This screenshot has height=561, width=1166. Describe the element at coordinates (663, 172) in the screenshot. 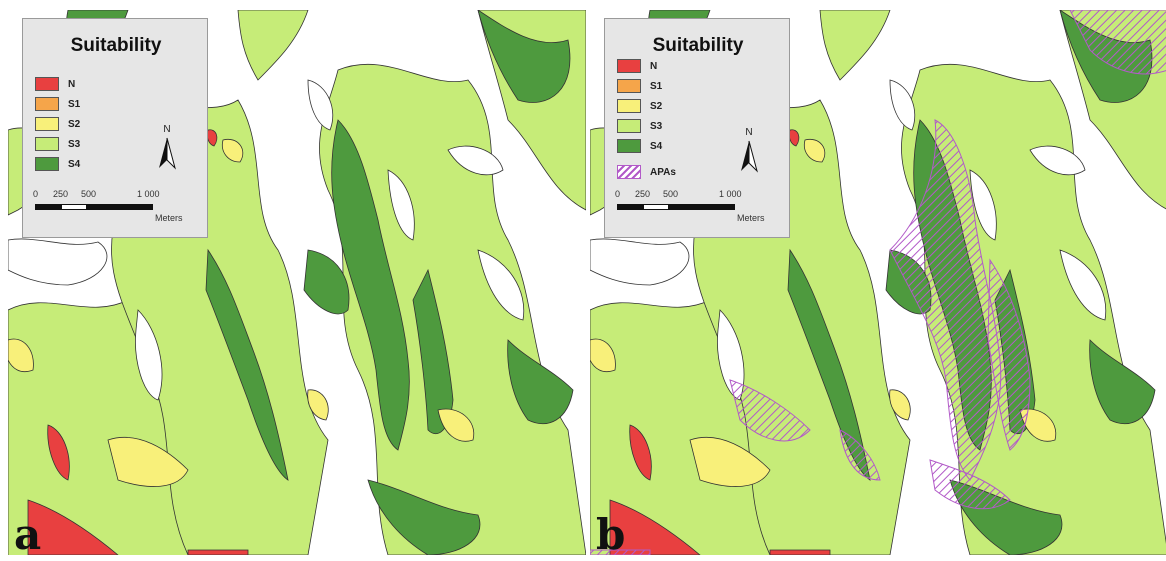

I see `legend-label: APAs` at that location.